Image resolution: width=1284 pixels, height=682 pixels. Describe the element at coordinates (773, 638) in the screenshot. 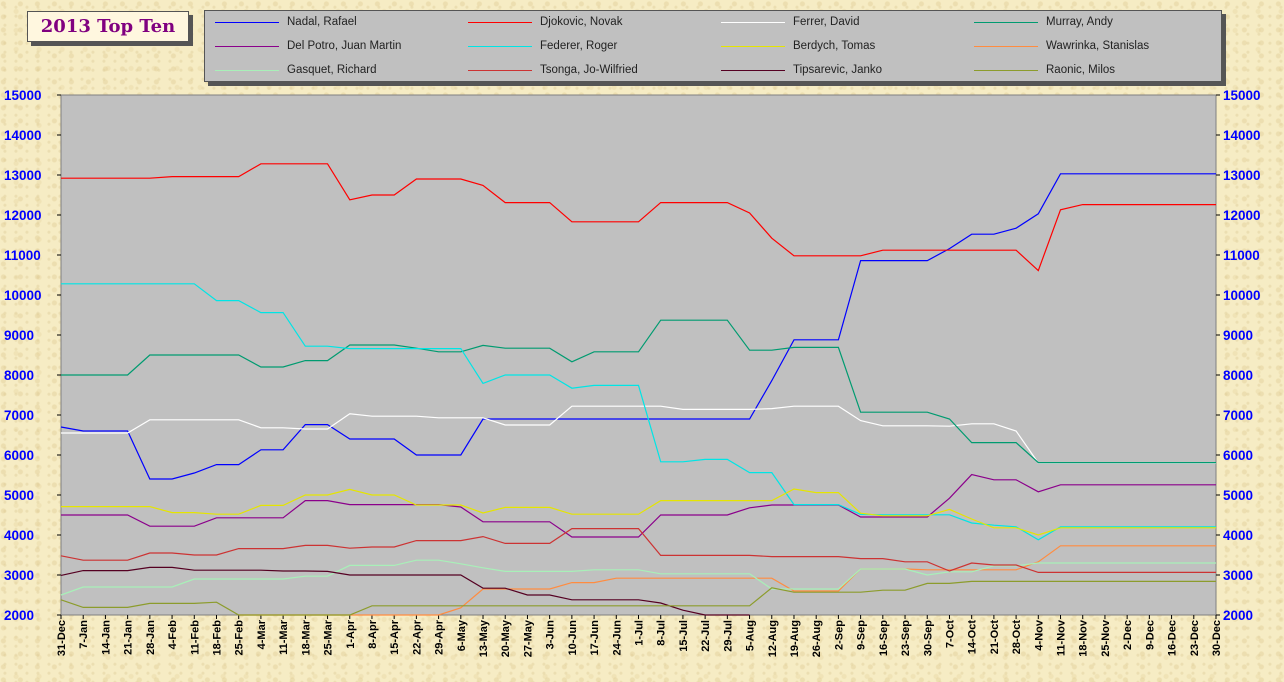

I see `x-tick-label: 12-Aug` at that location.